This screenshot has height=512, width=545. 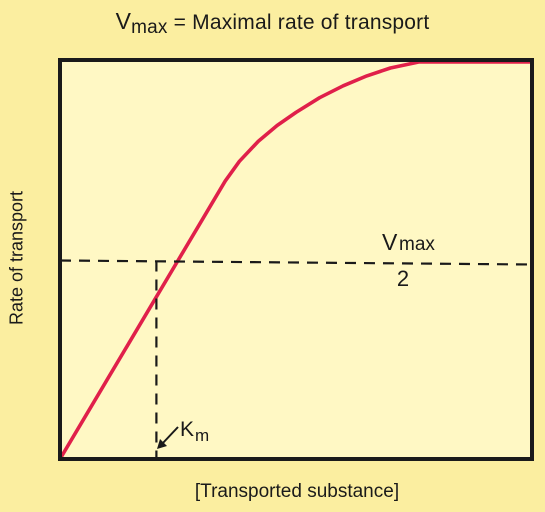 What do you see at coordinates (297, 491) in the screenshot?
I see `x-axis-label: [Transported substance]` at bounding box center [297, 491].